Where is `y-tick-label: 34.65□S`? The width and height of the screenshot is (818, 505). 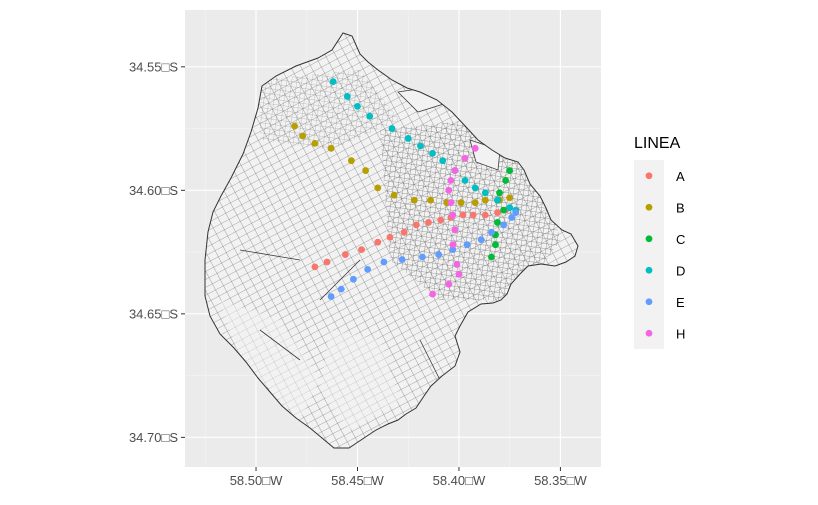
y-tick-label: 34.65□S is located at coordinates (153, 313).